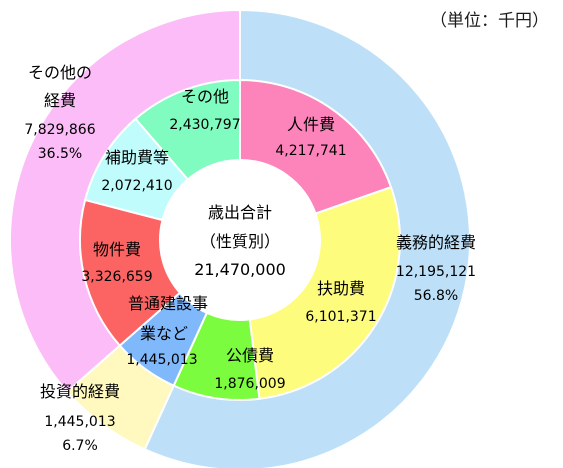 This screenshot has height=468, width=563. Describe the element at coordinates (136, 186) in the screenshot. I see `inner-label-value-subsidies: 2,072,410` at that location.